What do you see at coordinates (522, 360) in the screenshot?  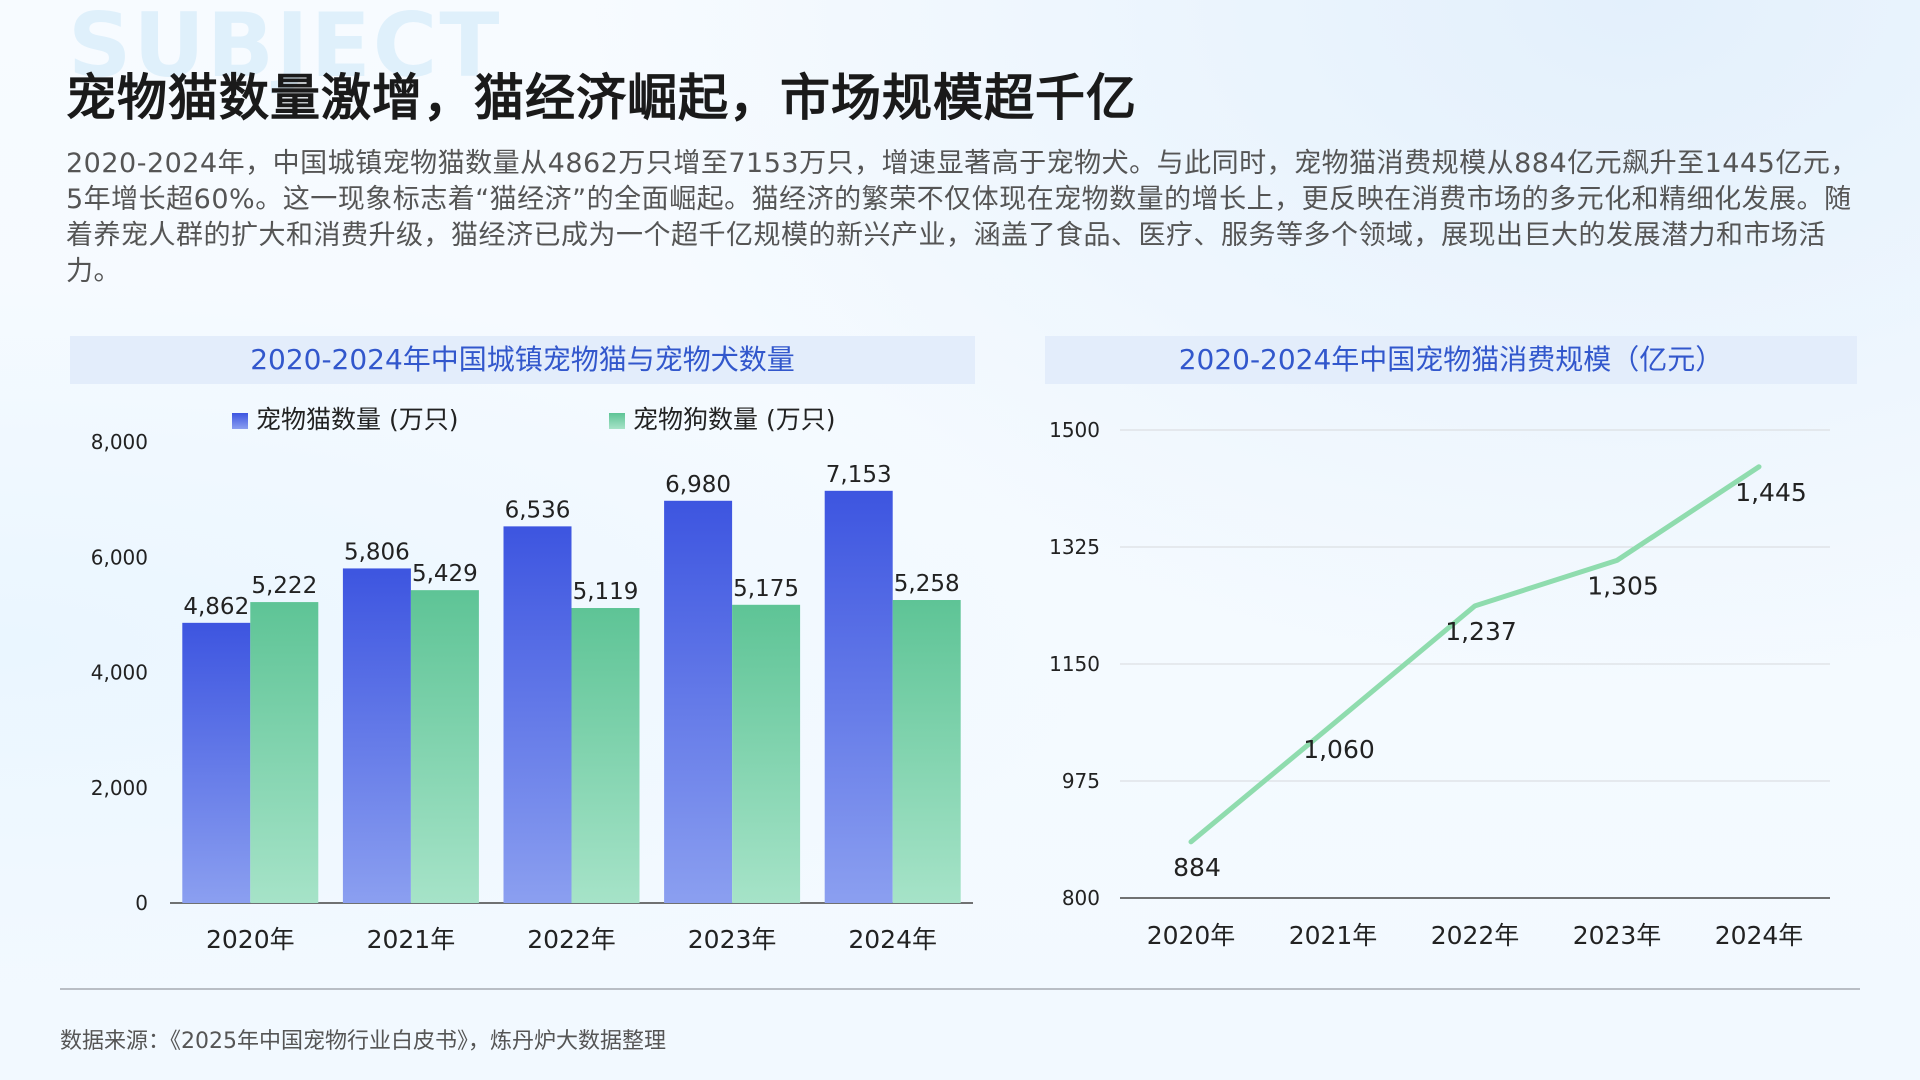 I see `bar-chart-title: 2020-2024年中国城镇宠物猫与宠物犬数量` at bounding box center [522, 360].